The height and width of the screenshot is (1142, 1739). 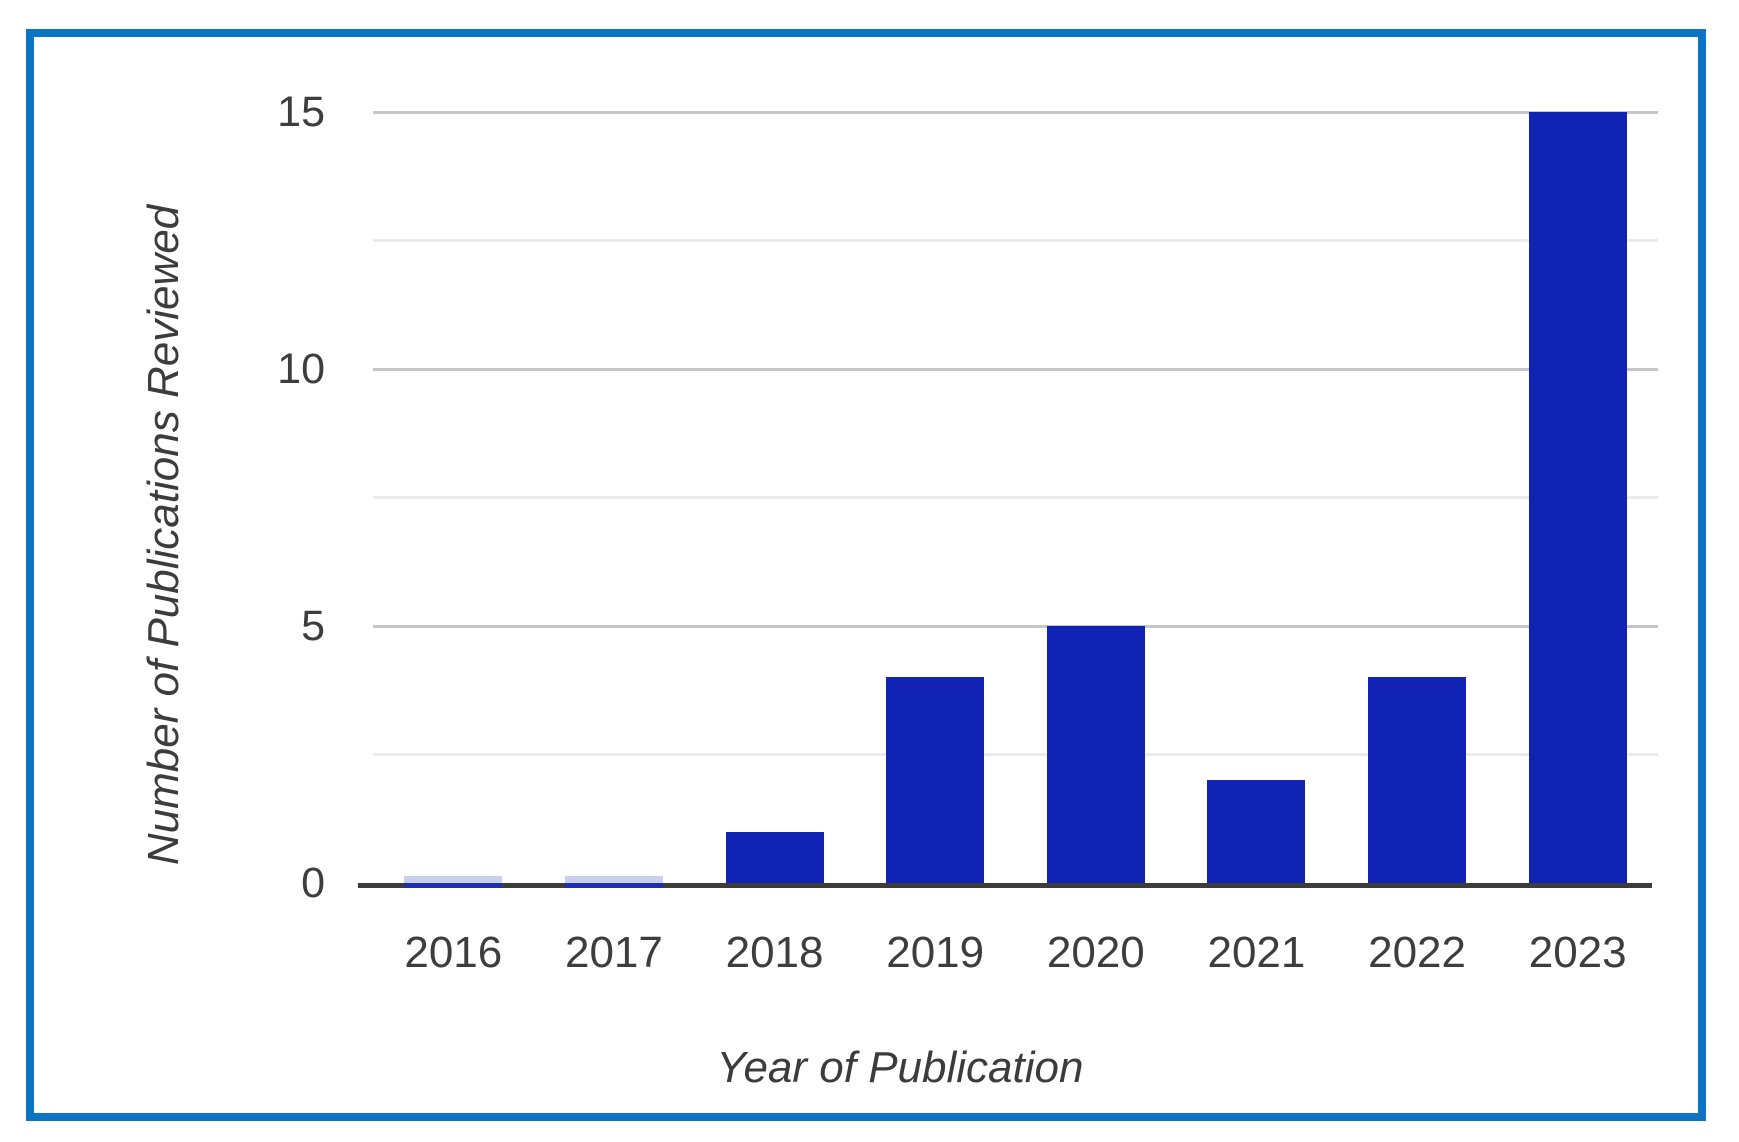 What do you see at coordinates (1256, 952) in the screenshot?
I see `x-tick-label: 2021` at bounding box center [1256, 952].